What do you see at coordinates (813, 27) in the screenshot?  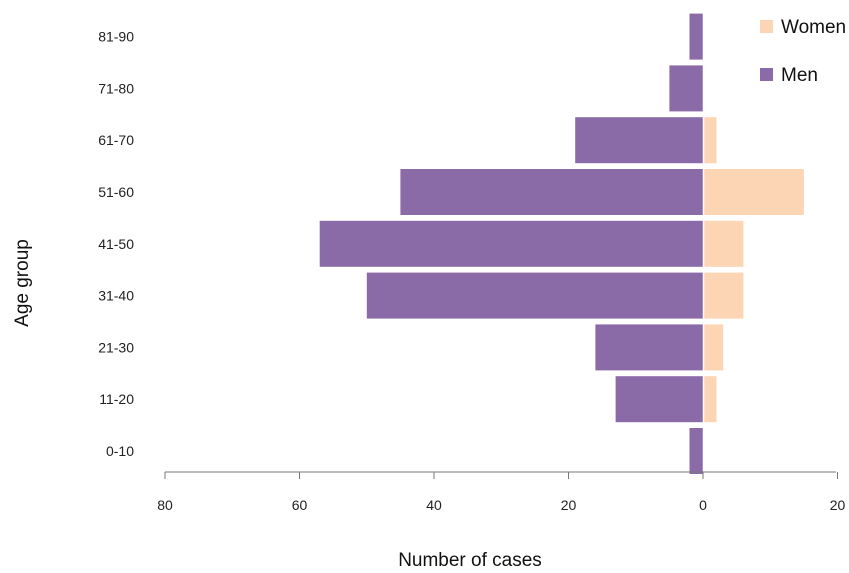 I see `legend-label-women: Women` at bounding box center [813, 27].